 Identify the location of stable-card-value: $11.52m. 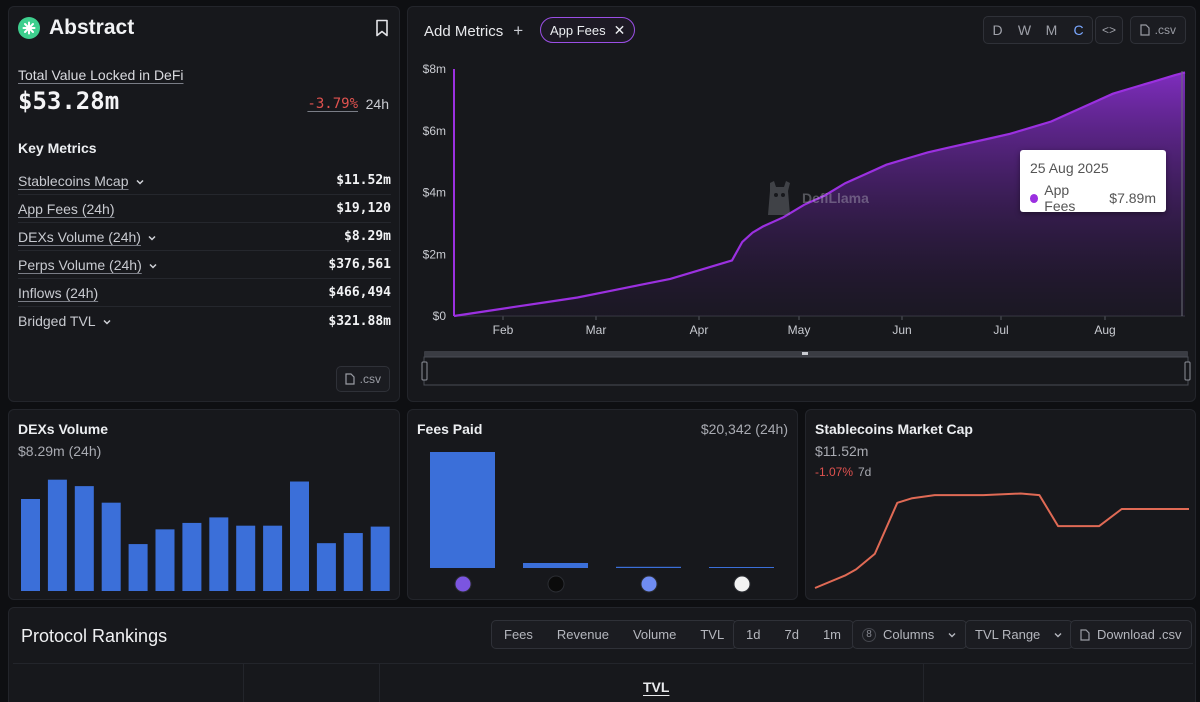
(842, 451).